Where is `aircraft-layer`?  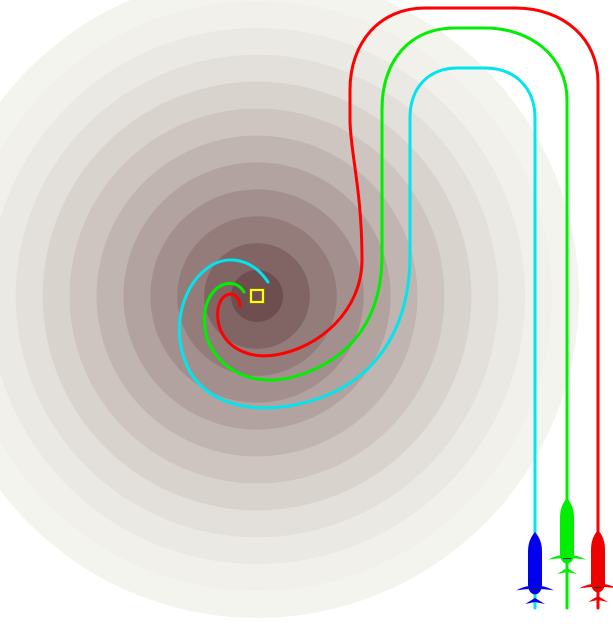 aircraft-layer is located at coordinates (564, 551).